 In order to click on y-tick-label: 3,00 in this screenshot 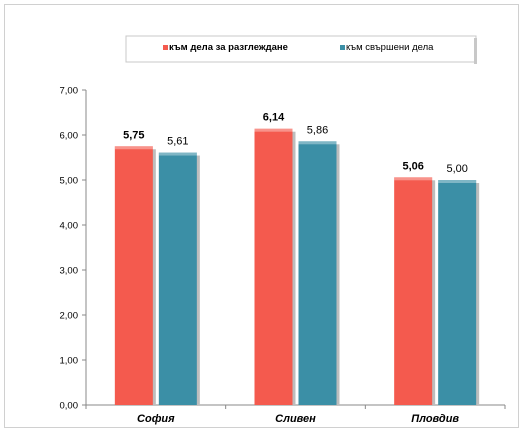, I will do `click(69, 271)`.